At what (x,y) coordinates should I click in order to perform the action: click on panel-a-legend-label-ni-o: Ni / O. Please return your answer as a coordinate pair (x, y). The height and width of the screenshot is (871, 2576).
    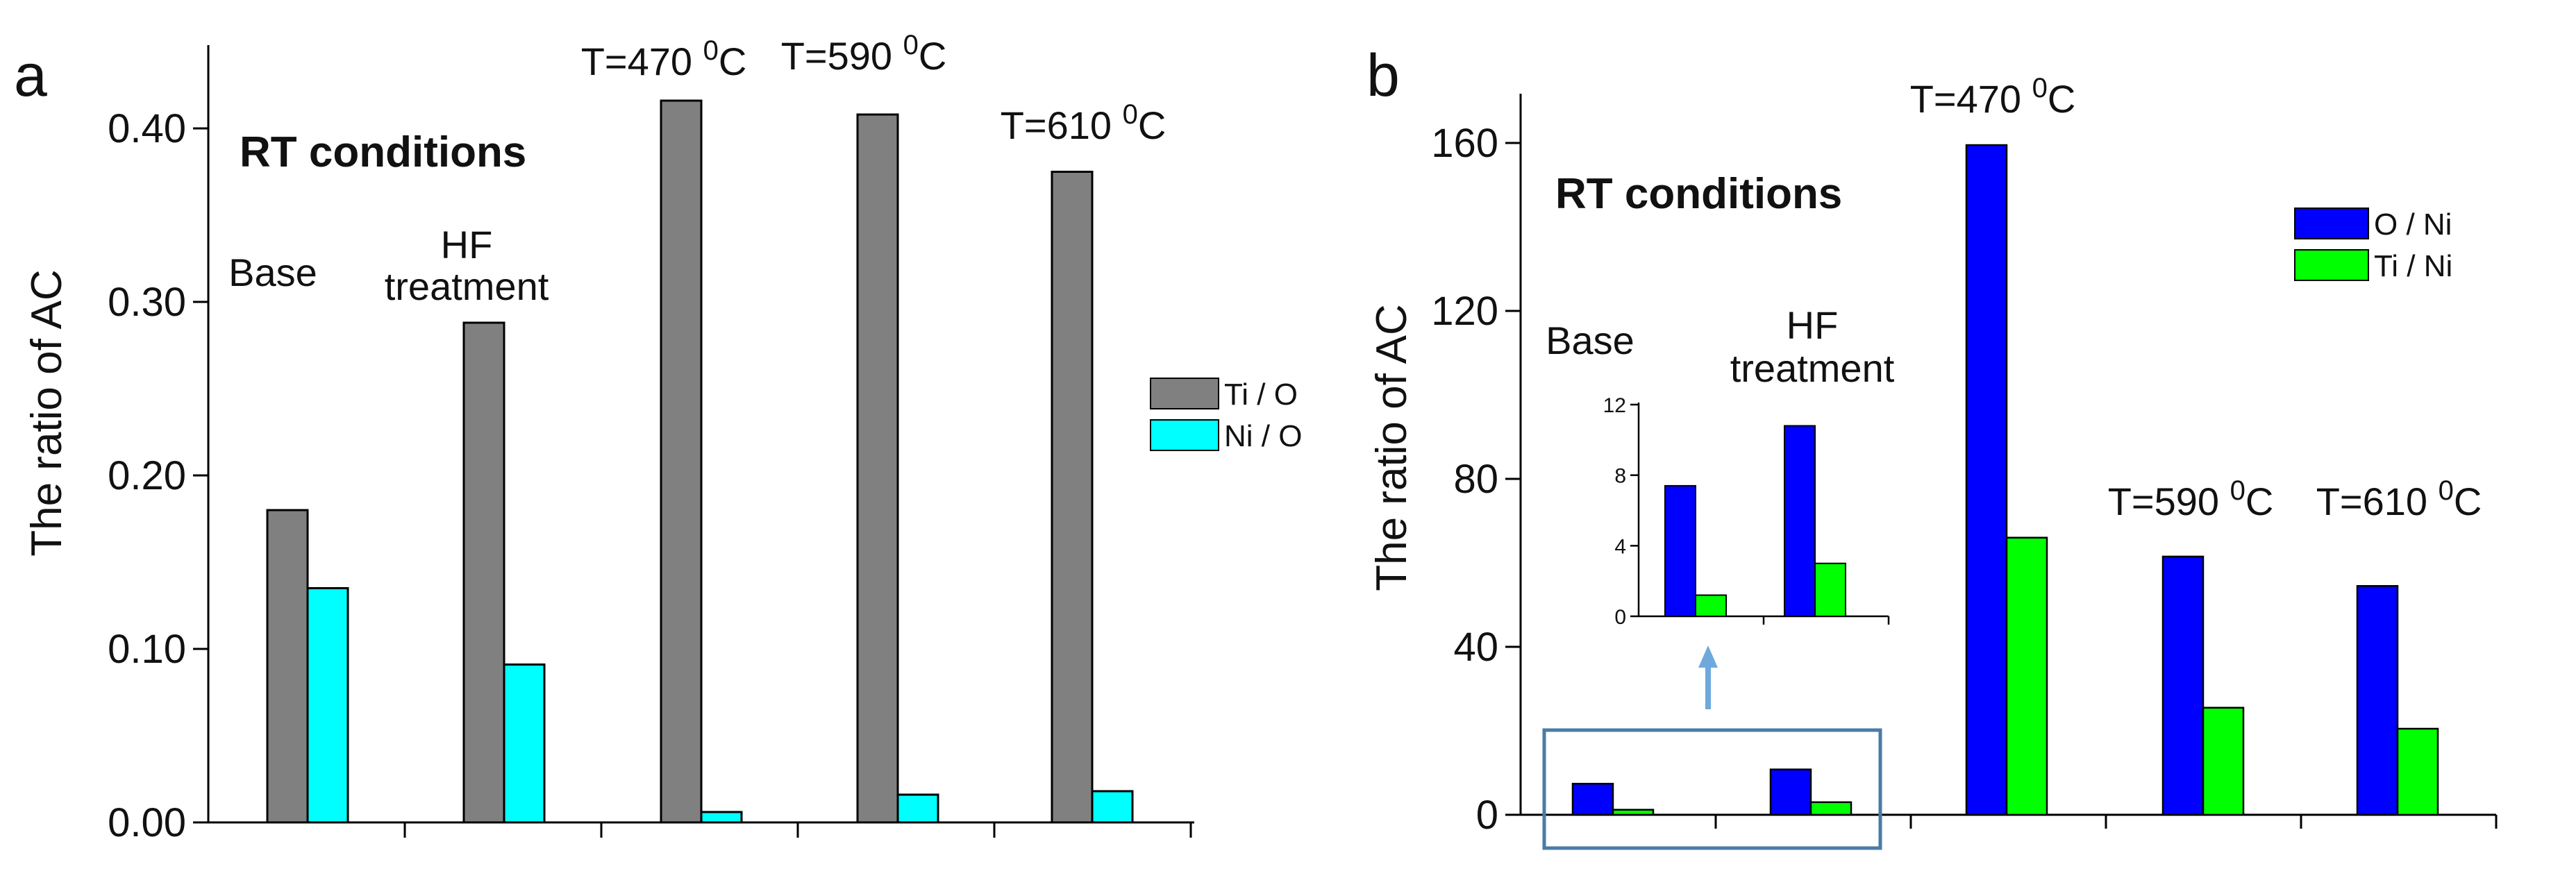
    Looking at the image, I should click on (1263, 436).